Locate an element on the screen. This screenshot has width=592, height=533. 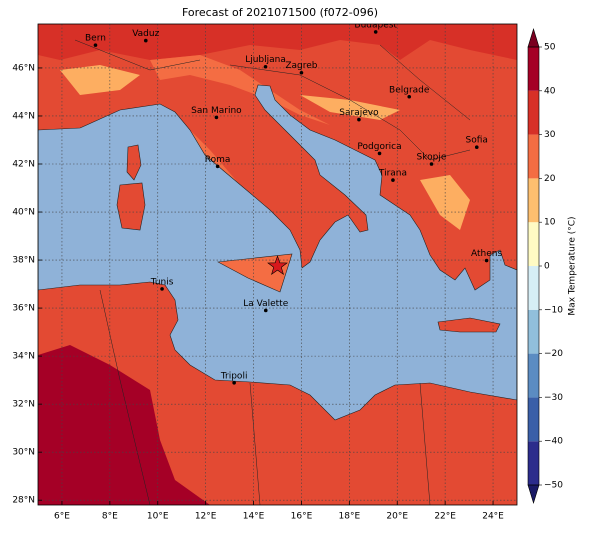
city-label: Ljubljana is located at coordinates (265, 60).